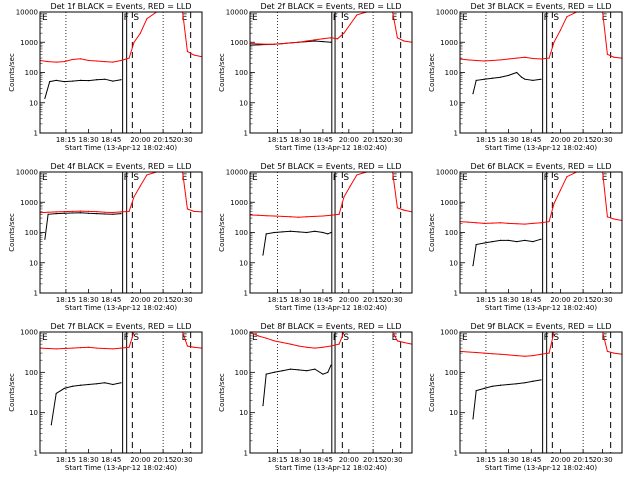 This screenshot has height=480, width=640. I want to click on y-axis: 1 10 100 1000, so click(242, 393).